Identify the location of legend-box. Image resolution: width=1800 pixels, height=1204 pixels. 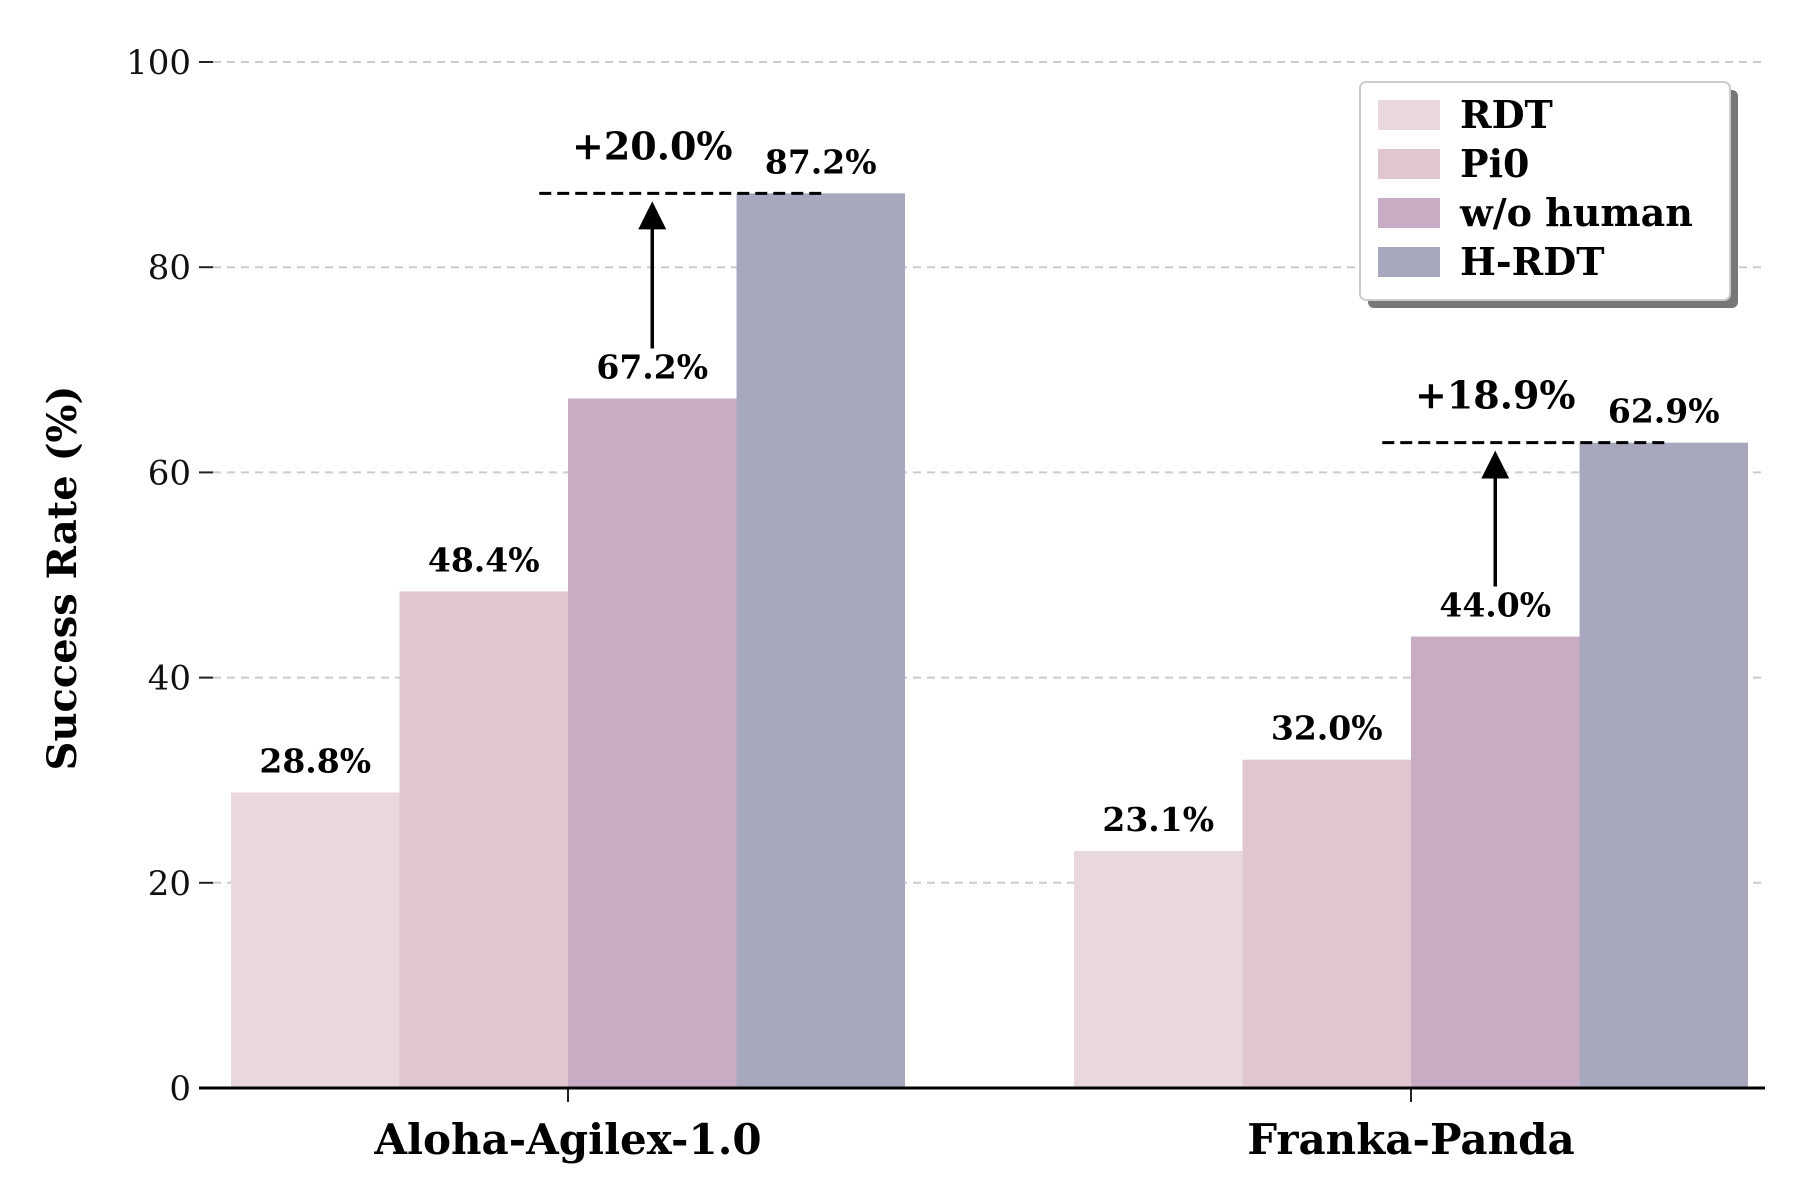
(1545, 191).